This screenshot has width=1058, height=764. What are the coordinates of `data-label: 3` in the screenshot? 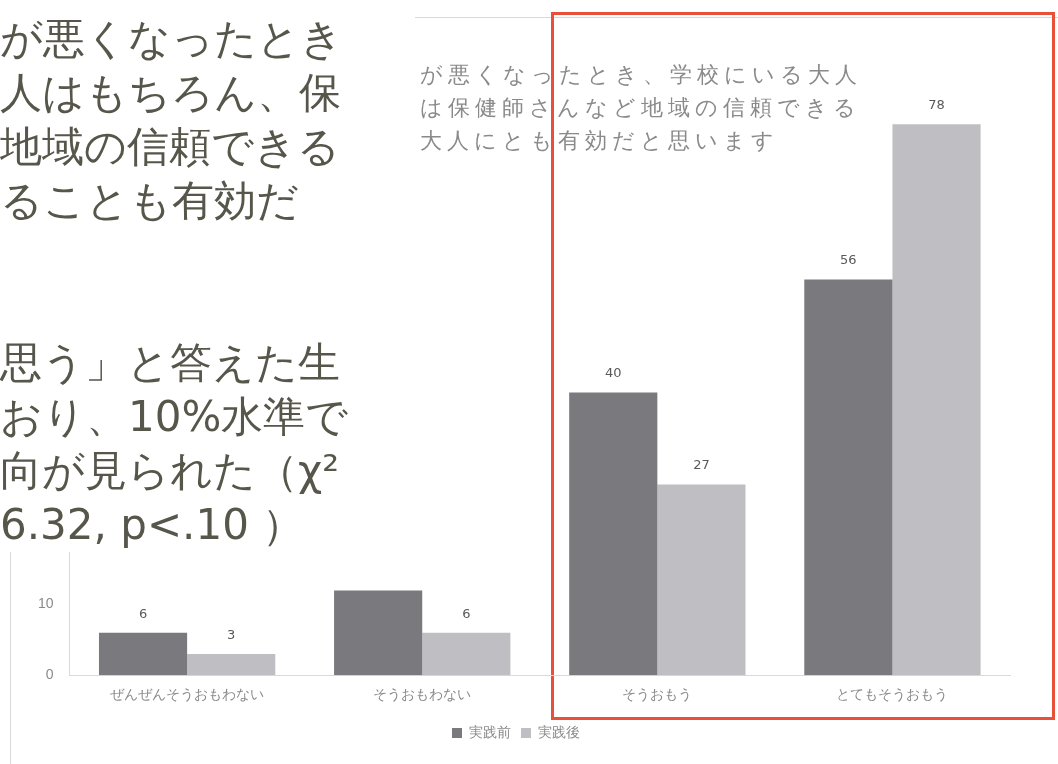 It's located at (231, 634).